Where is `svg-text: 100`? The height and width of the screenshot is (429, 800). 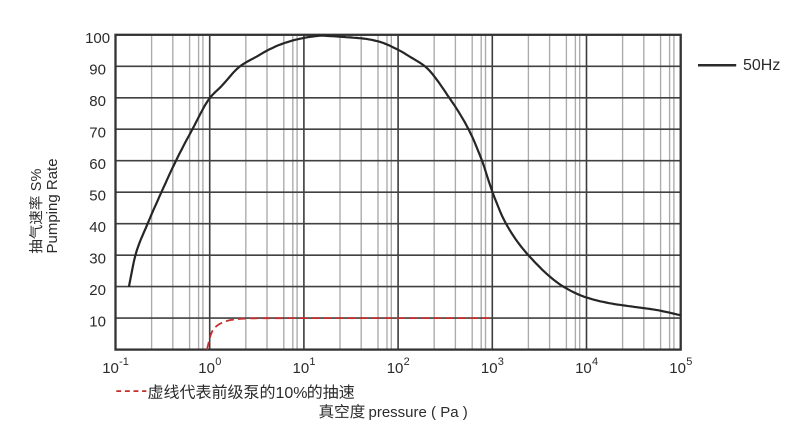
svg-text: 100 is located at coordinates (97, 38).